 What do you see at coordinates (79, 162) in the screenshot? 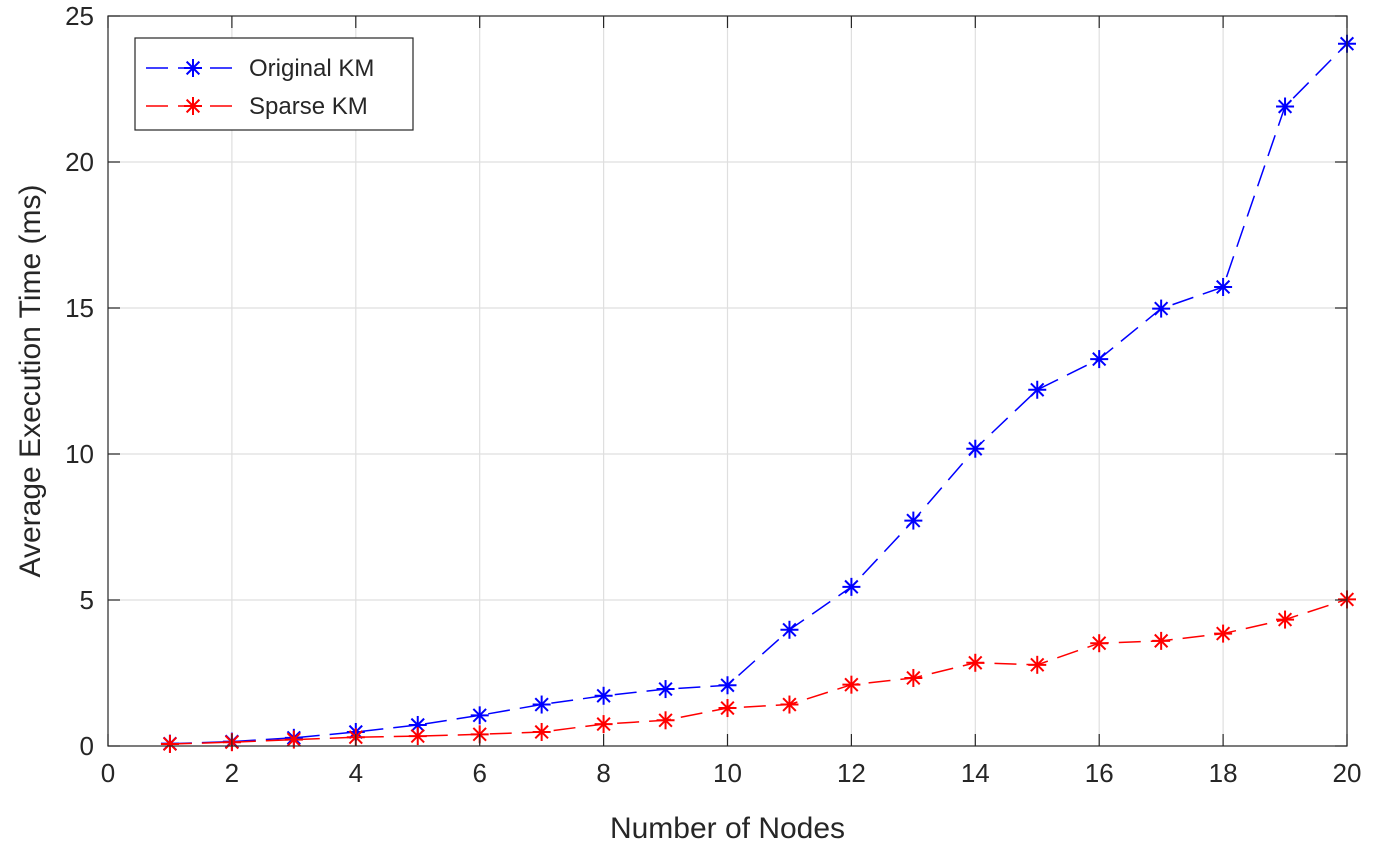
I see `y-tick-label: 20` at bounding box center [79, 162].